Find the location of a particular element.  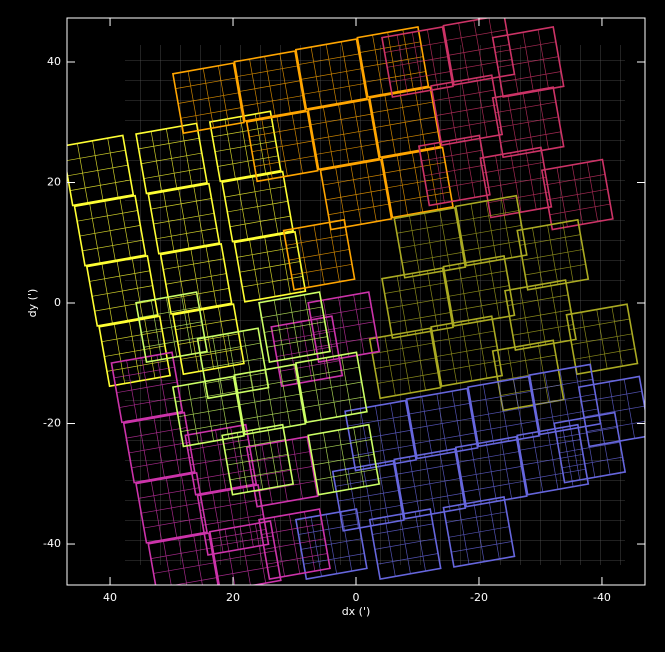

y-axis-label: dy (') is located at coordinates (32, 303).